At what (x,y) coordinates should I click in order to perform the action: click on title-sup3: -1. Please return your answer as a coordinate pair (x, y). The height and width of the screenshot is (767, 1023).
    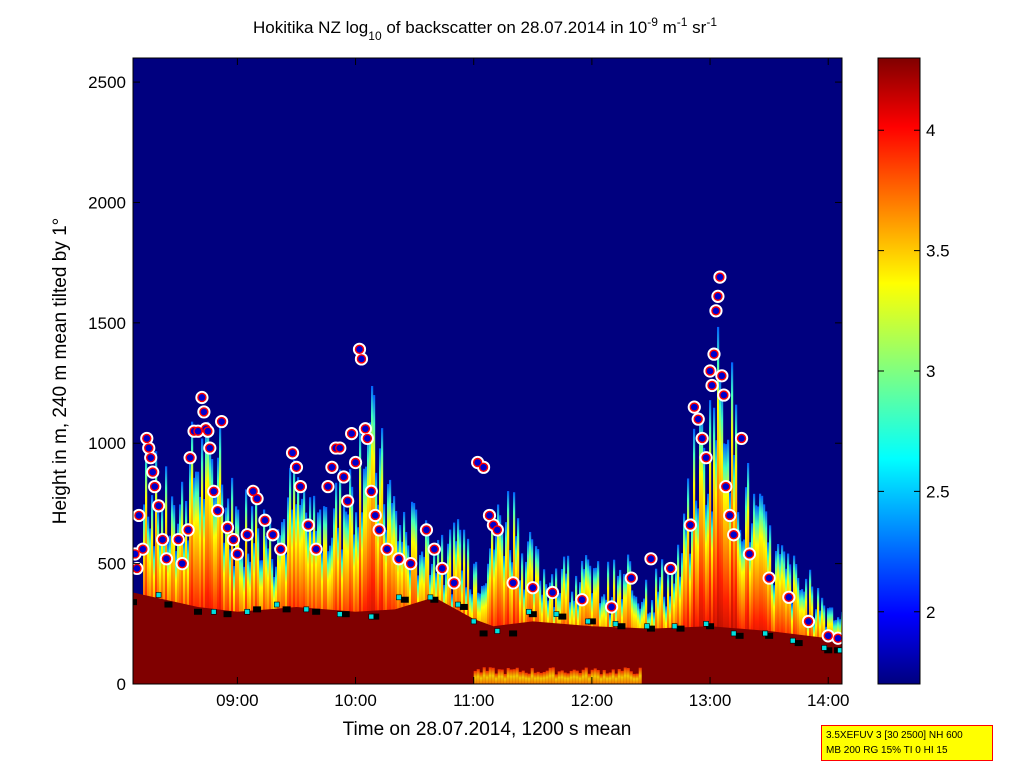
    Looking at the image, I should click on (711, 22).